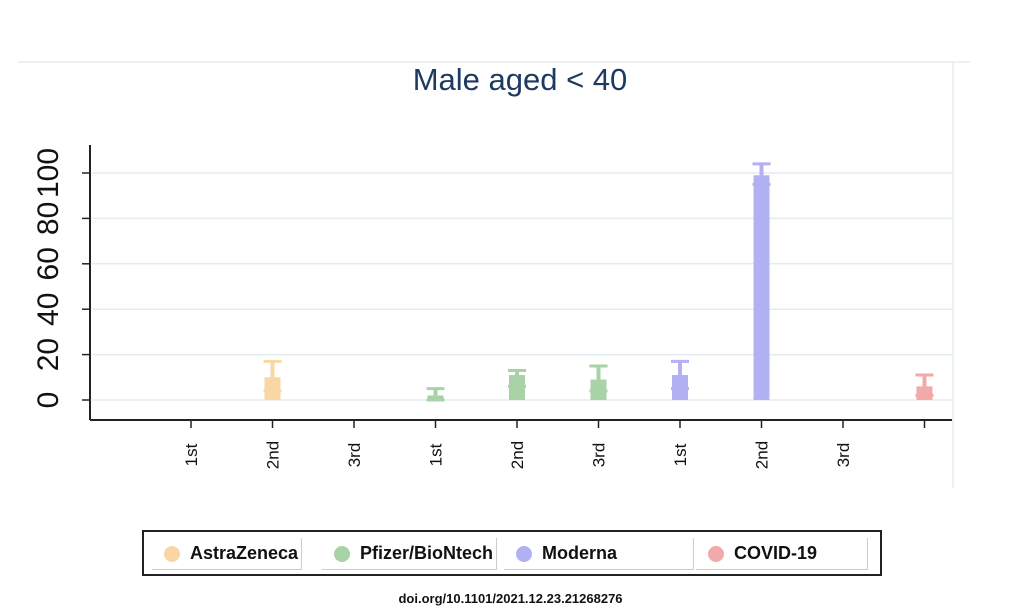 The height and width of the screenshot is (614, 1021). Describe the element at coordinates (172, 553) in the screenshot. I see `legend-swatch-astrazeneca` at that location.